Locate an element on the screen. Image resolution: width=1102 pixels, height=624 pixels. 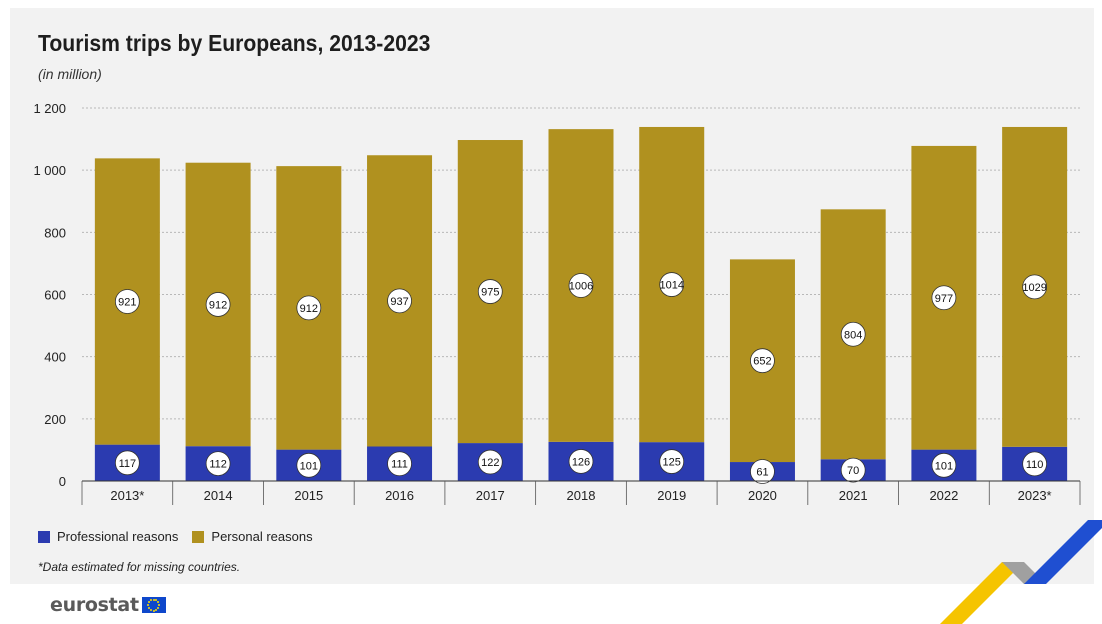
data-label-personal: 652 is located at coordinates (762, 362).